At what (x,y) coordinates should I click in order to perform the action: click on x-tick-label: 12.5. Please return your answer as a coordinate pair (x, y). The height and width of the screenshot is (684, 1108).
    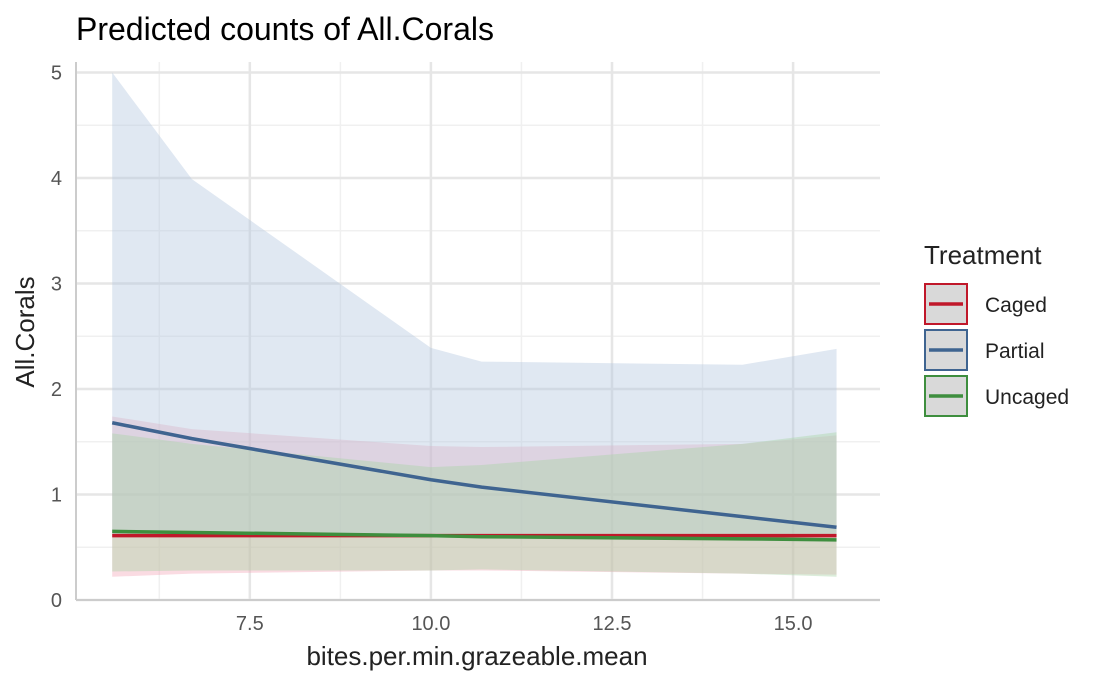
    Looking at the image, I should click on (612, 624).